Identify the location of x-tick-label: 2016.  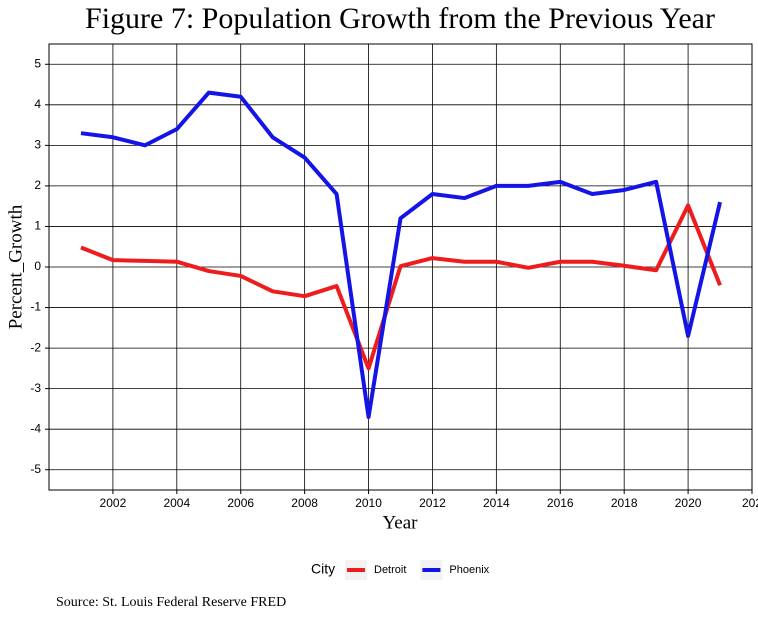
(560, 503).